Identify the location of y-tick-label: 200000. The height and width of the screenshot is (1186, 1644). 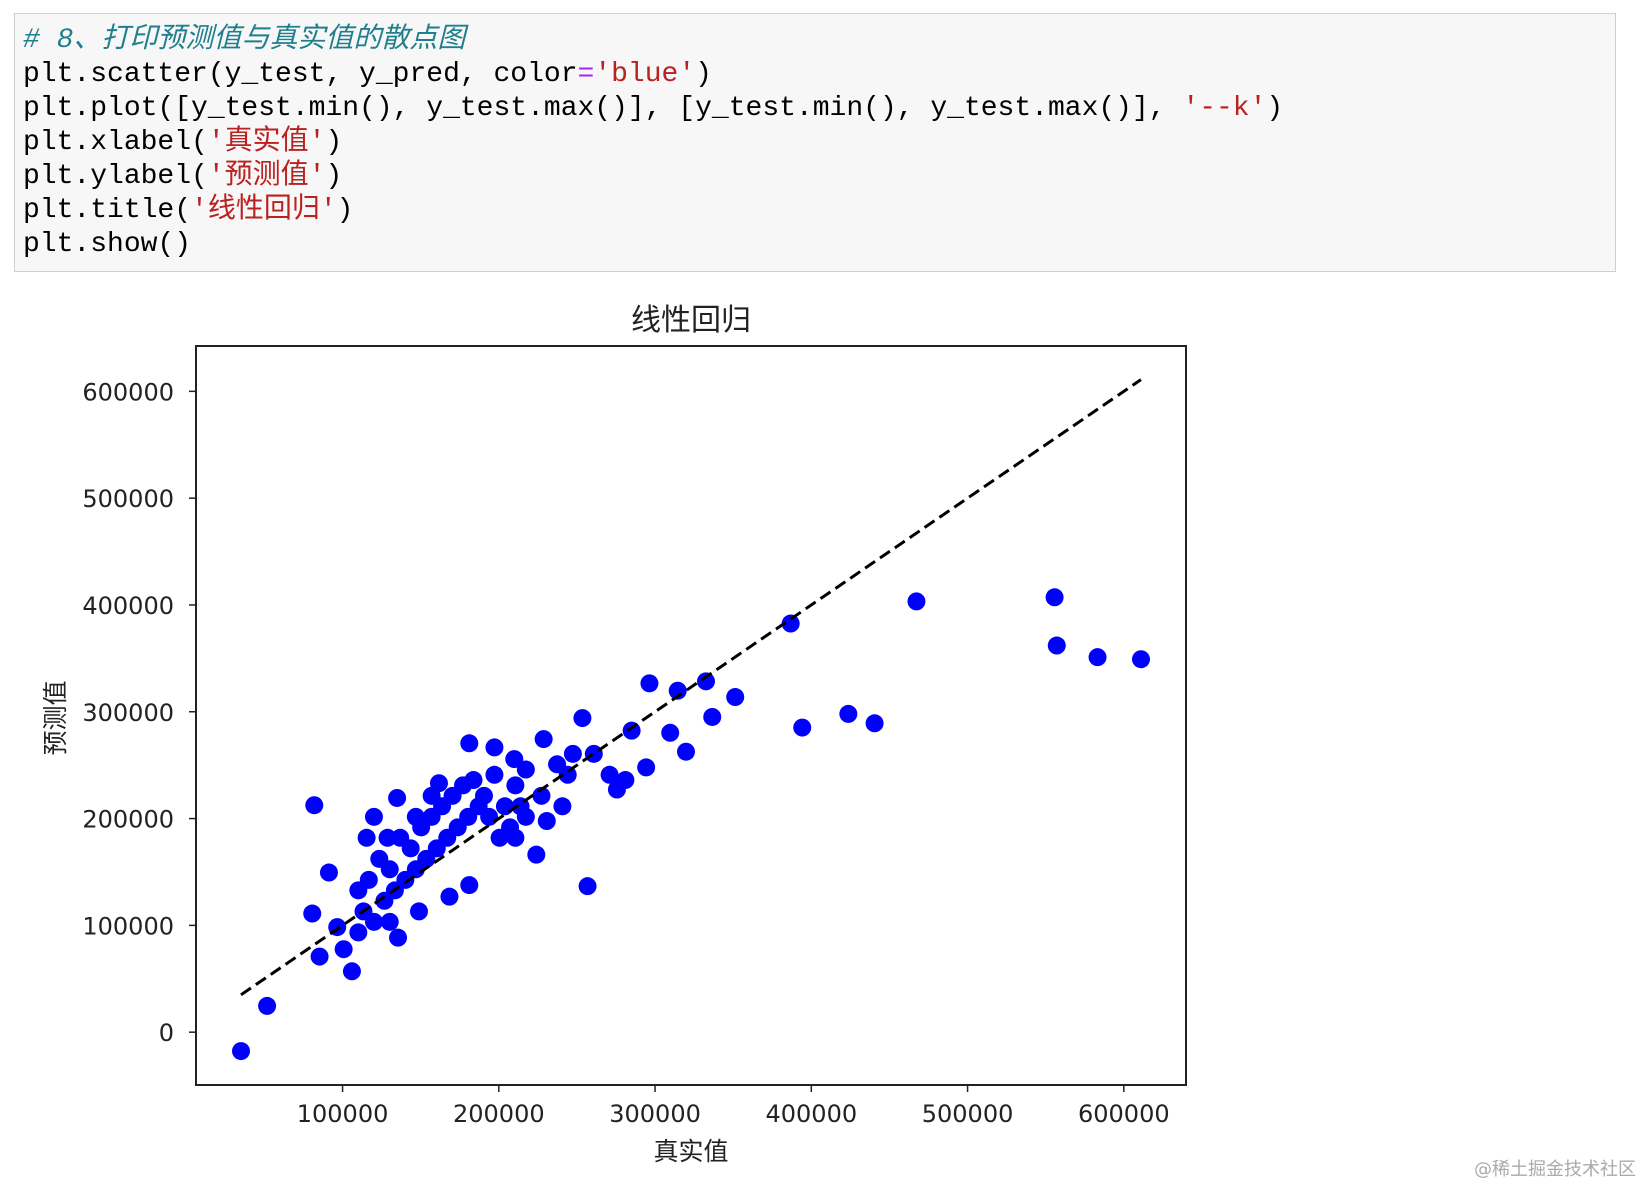
(128, 820).